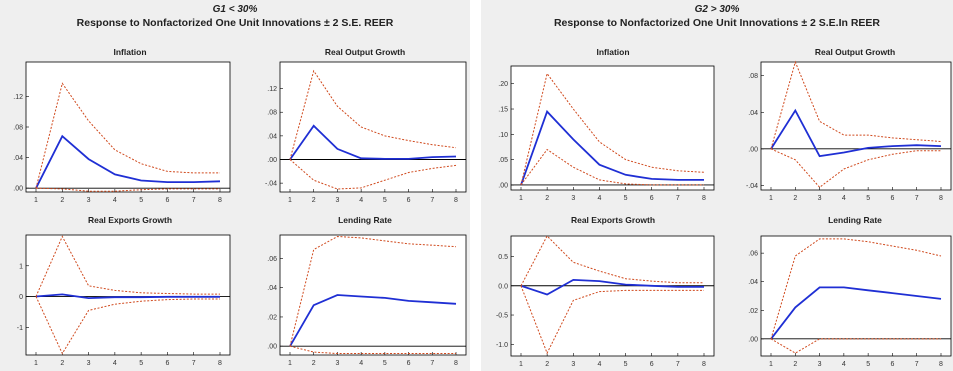  What do you see at coordinates (235, 9) in the screenshot?
I see `group-title: G1 < 30%` at bounding box center [235, 9].